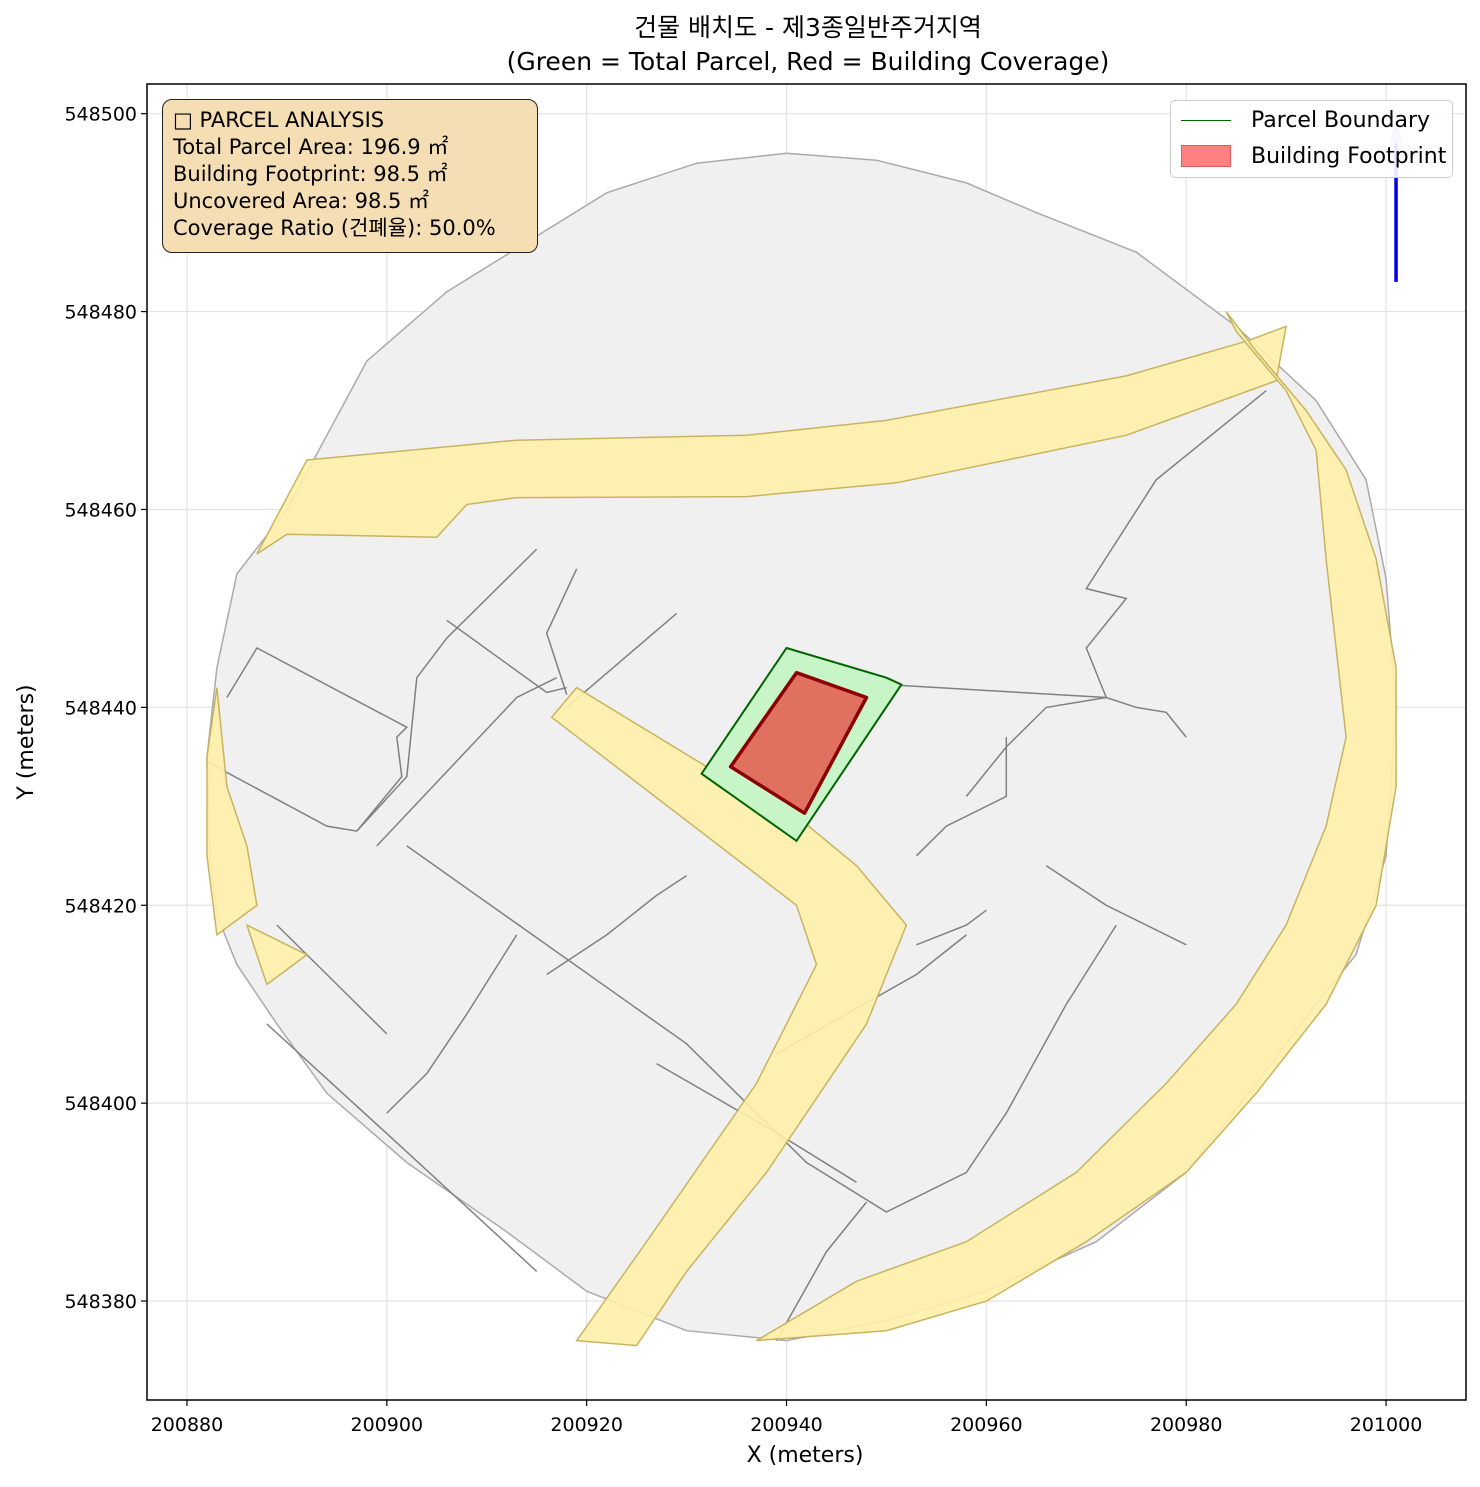  What do you see at coordinates (986, 1425) in the screenshot?
I see `x-tick-label: 200960` at bounding box center [986, 1425].